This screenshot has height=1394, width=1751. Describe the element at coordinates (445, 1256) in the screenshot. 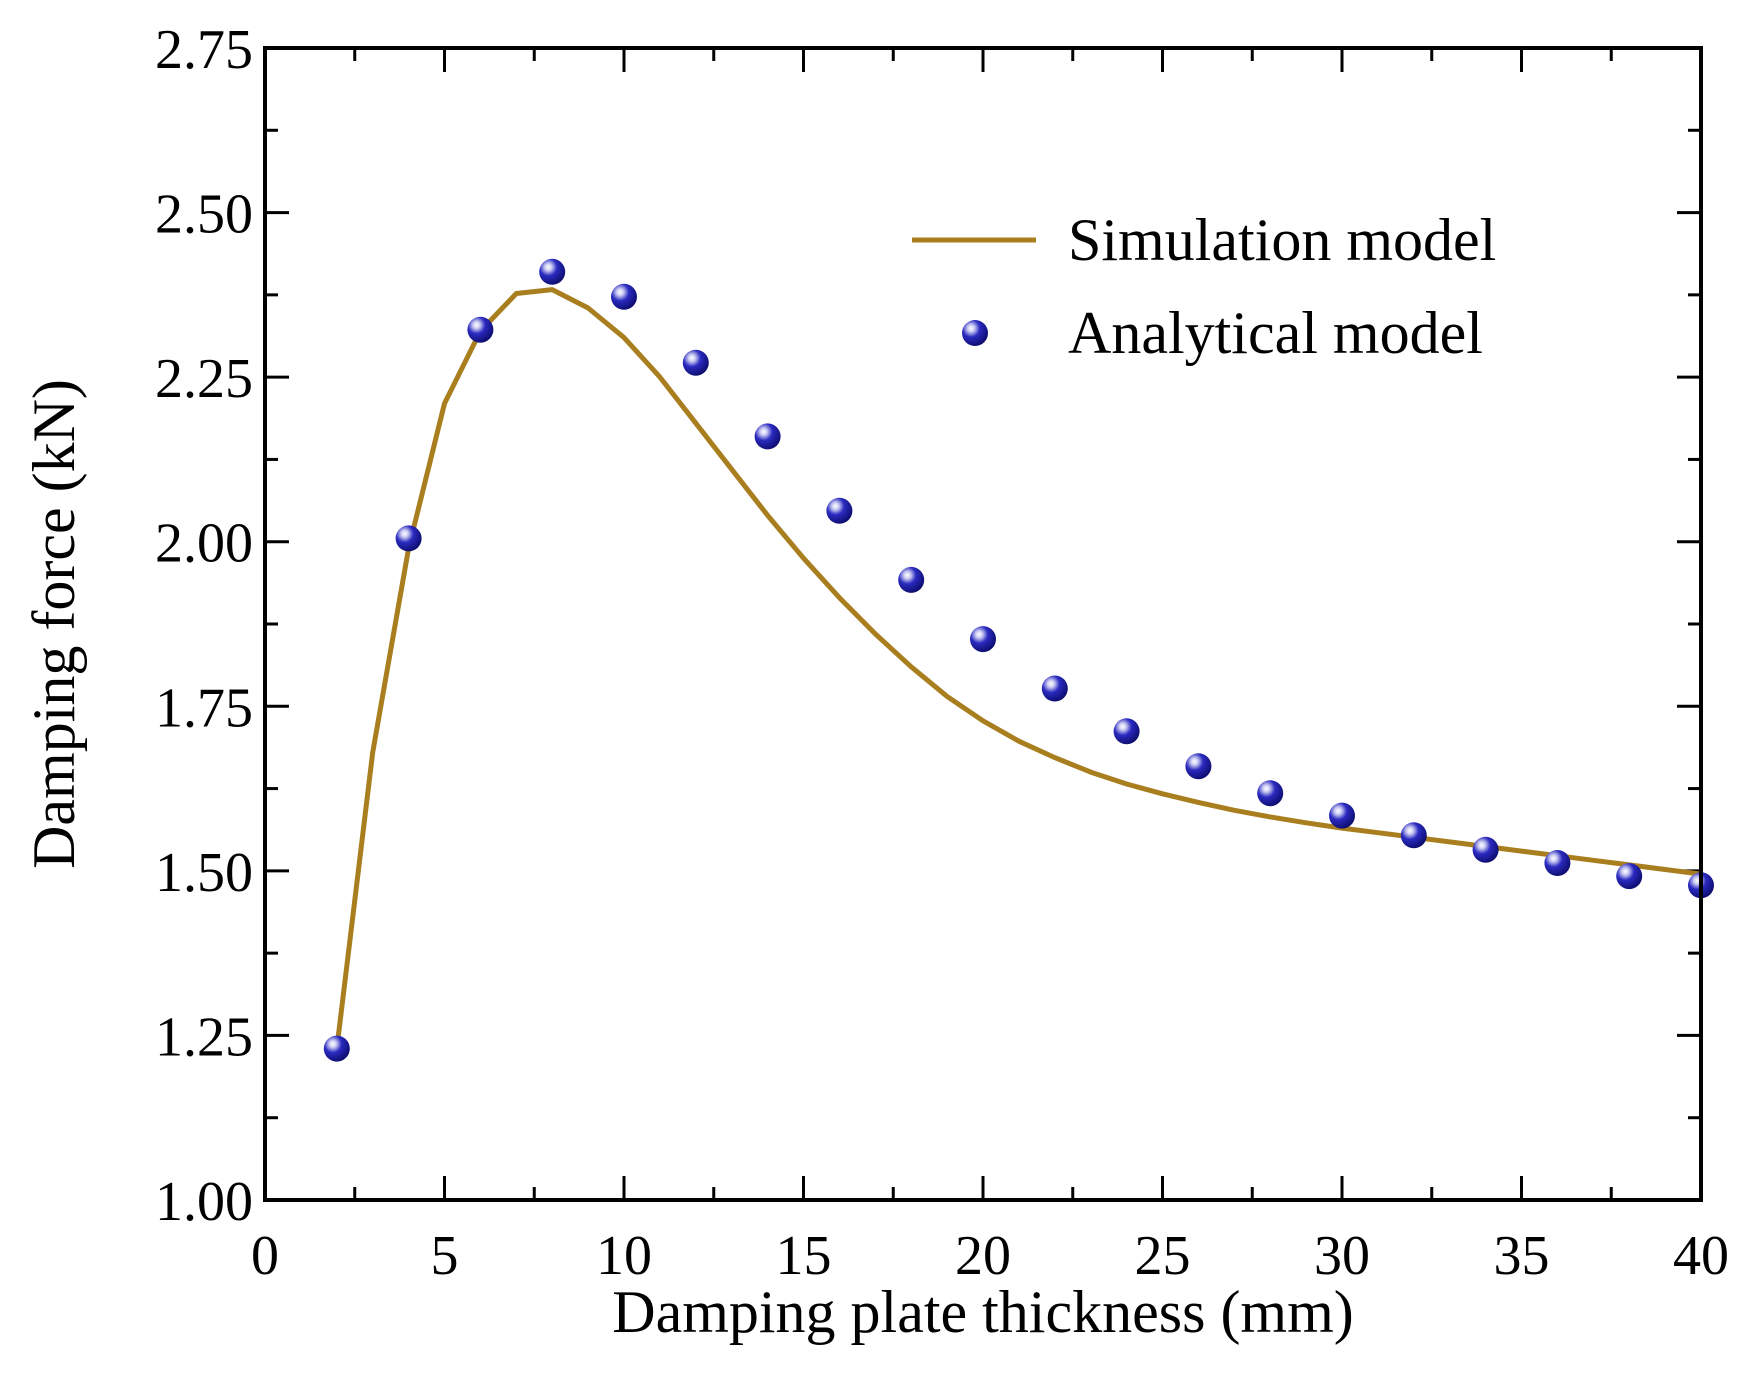

I see `x-tick-label: 5` at that location.